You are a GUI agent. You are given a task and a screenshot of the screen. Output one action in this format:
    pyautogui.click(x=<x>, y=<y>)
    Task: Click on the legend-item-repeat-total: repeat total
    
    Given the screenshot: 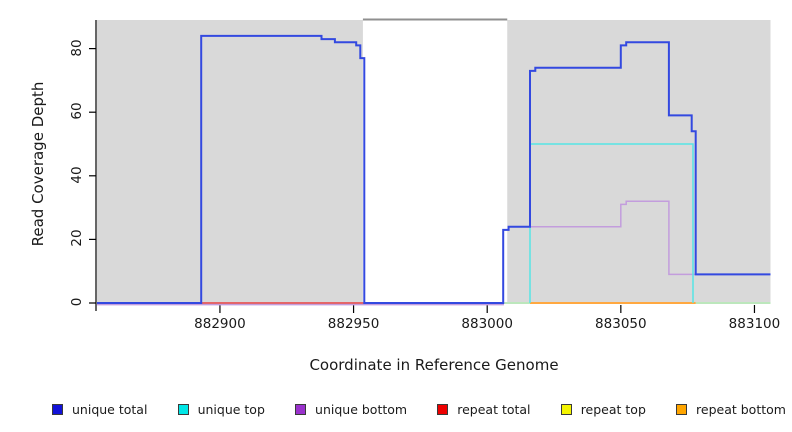 What is the action you would take?
    pyautogui.click(x=484, y=409)
    